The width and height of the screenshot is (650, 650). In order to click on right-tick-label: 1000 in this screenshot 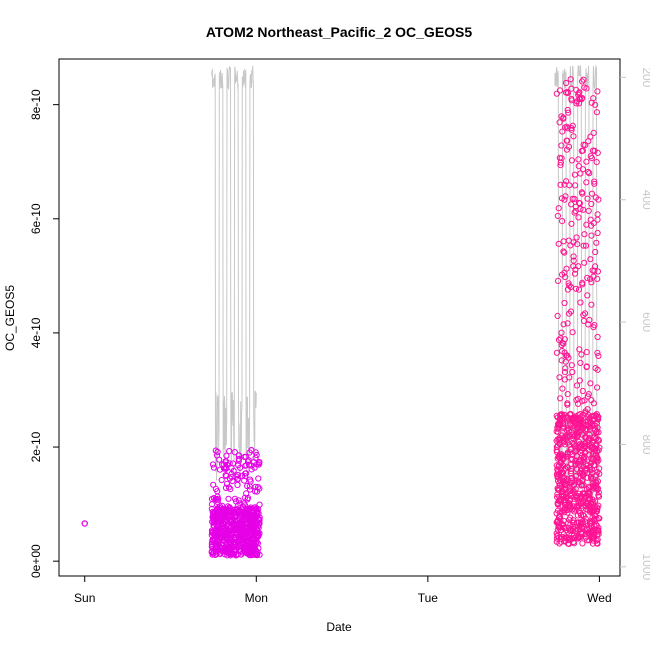, I will do `click(645, 566)`.